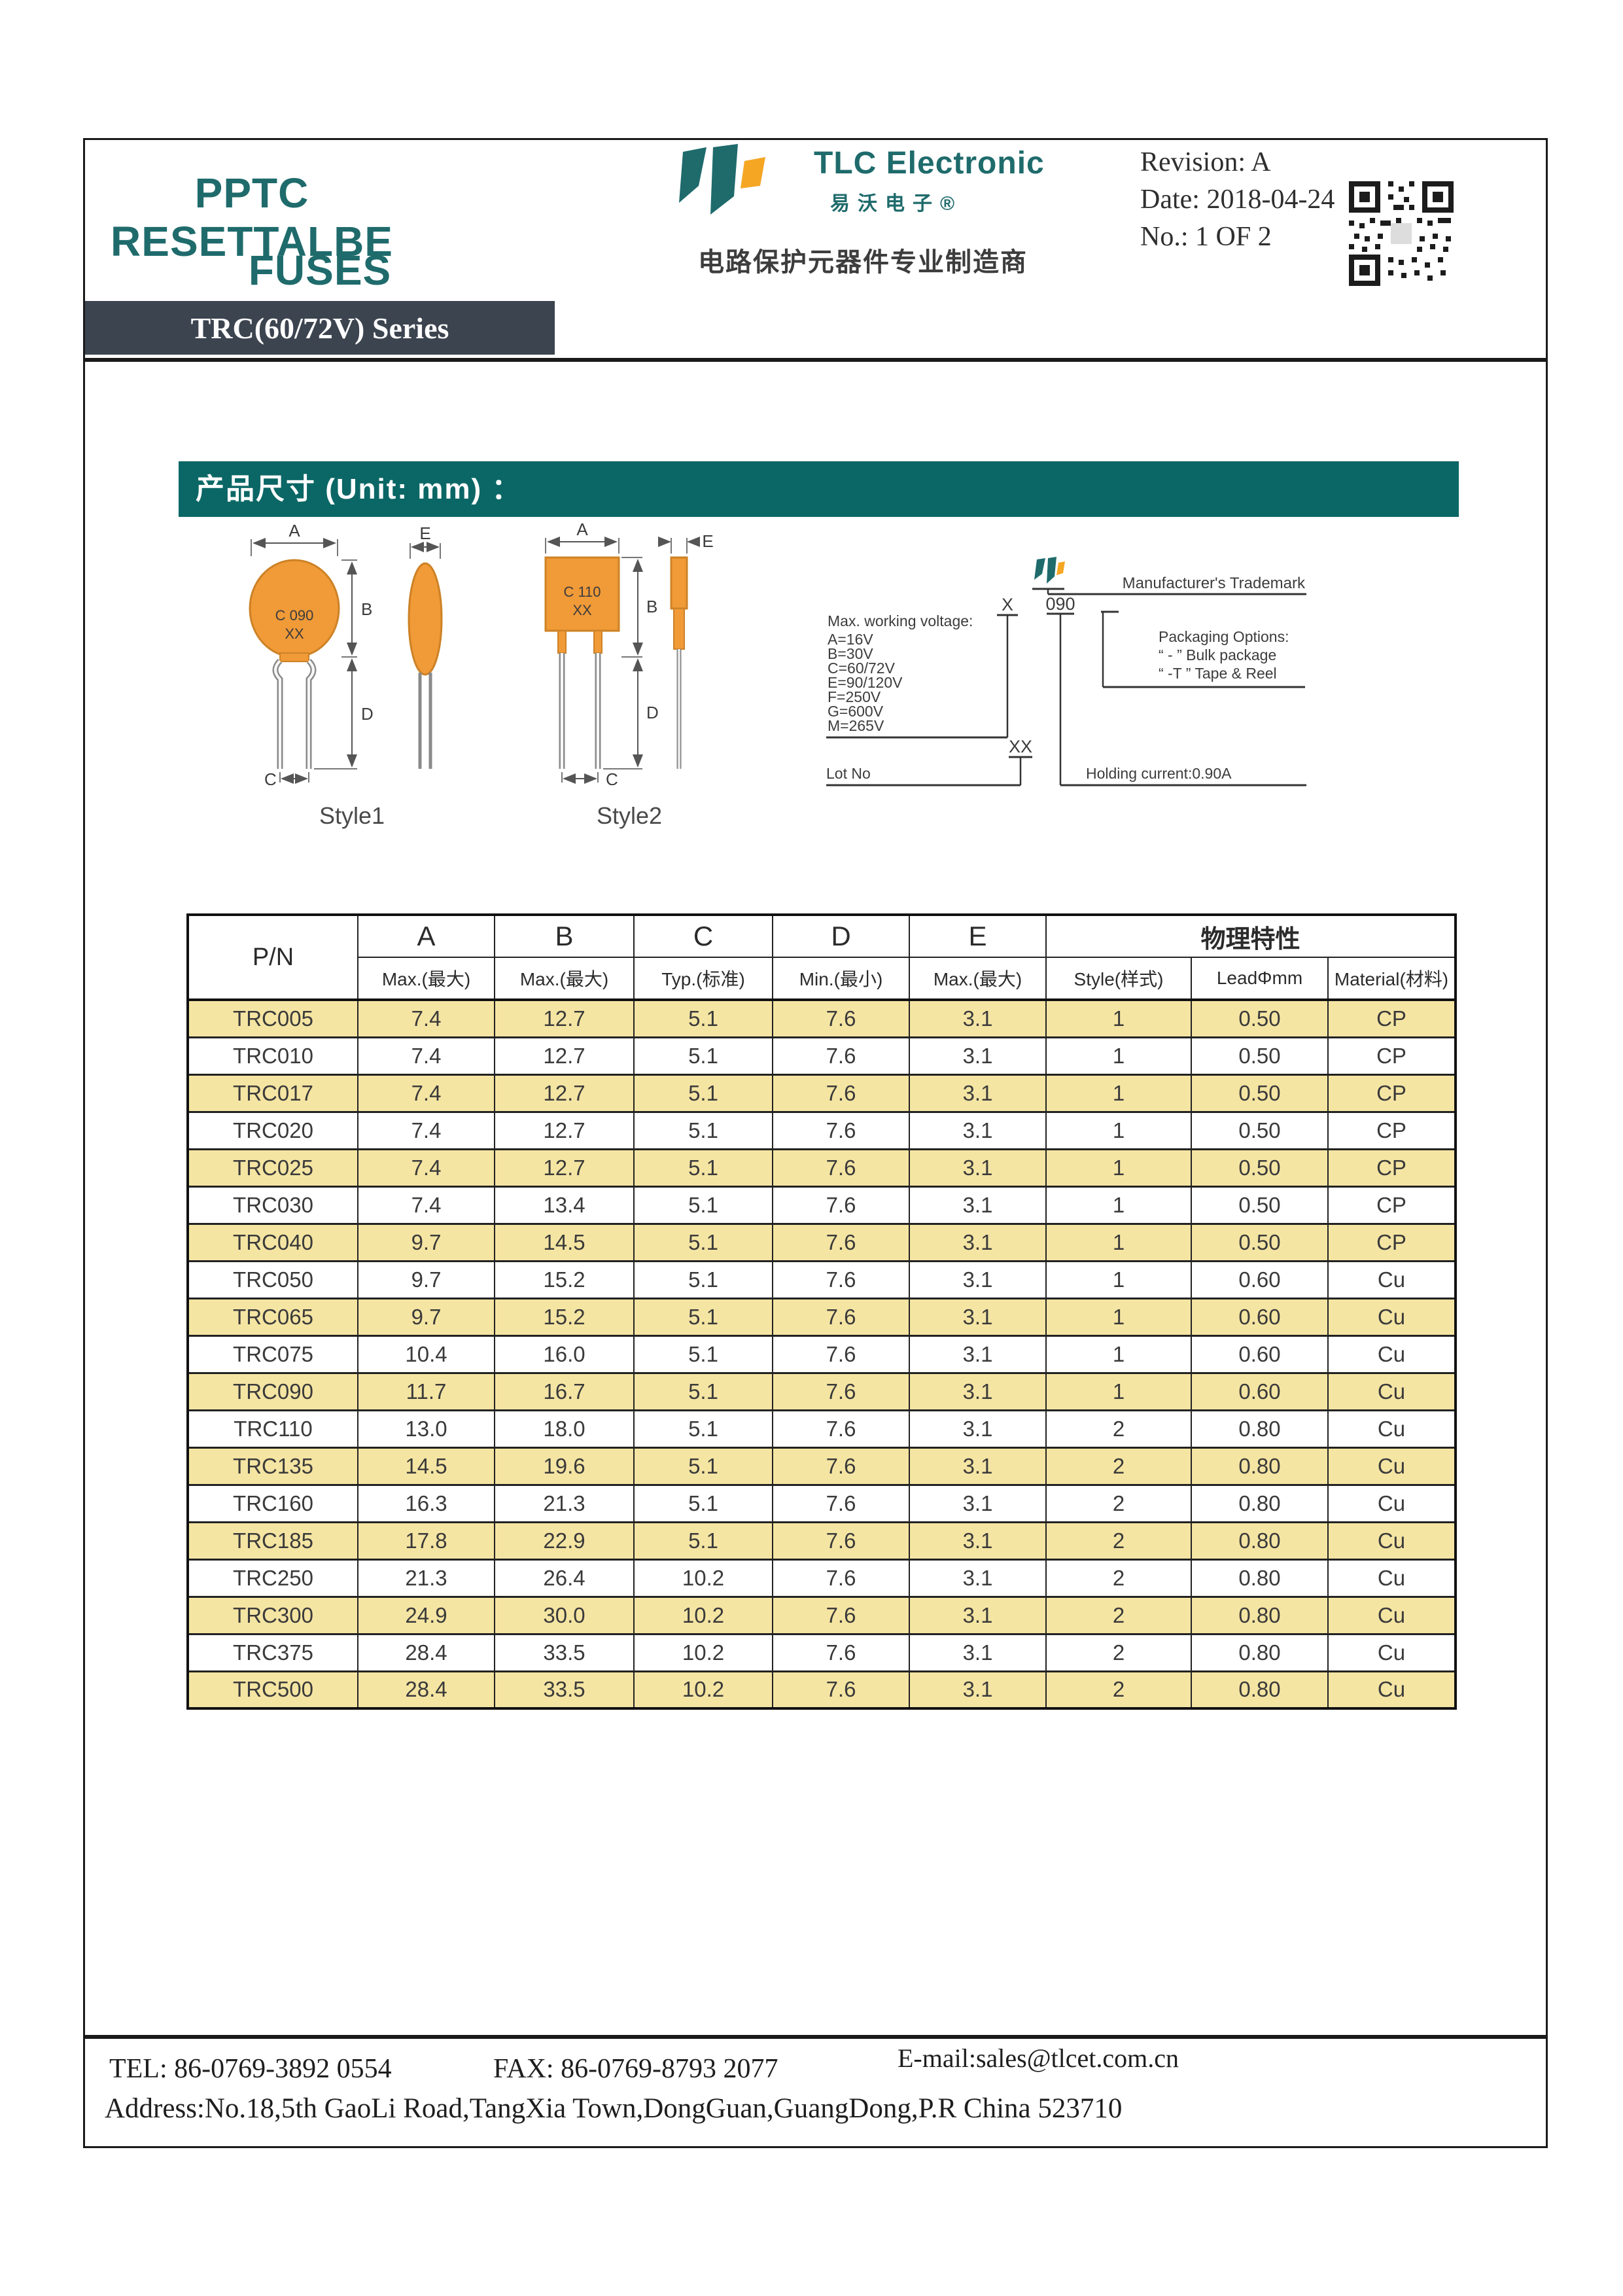  I want to click on cell-pn: TRC300, so click(272, 1615).